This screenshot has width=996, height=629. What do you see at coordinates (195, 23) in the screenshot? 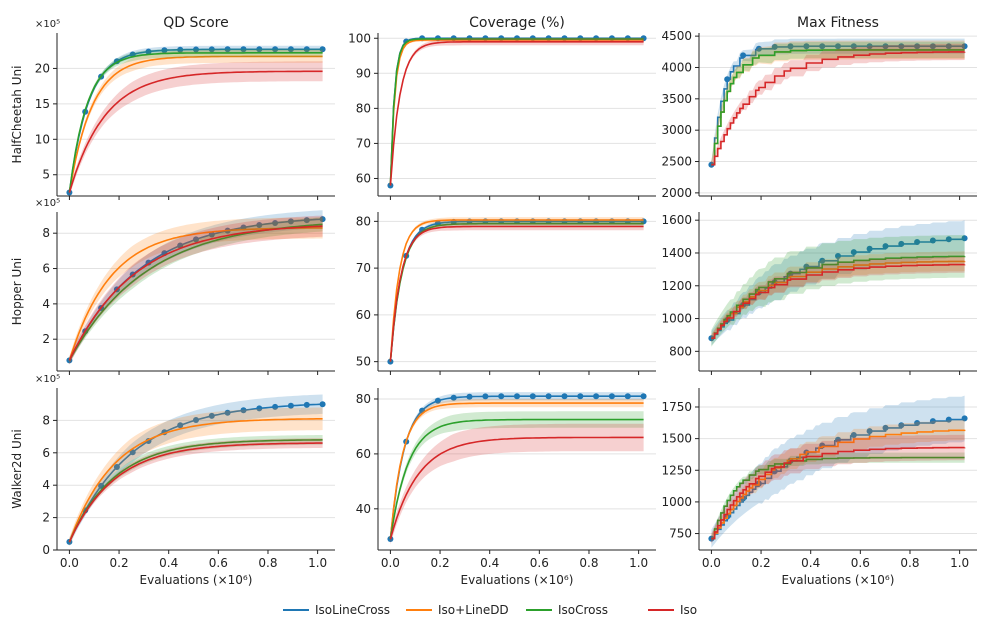
I see `column-title: QD Score` at bounding box center [195, 23].